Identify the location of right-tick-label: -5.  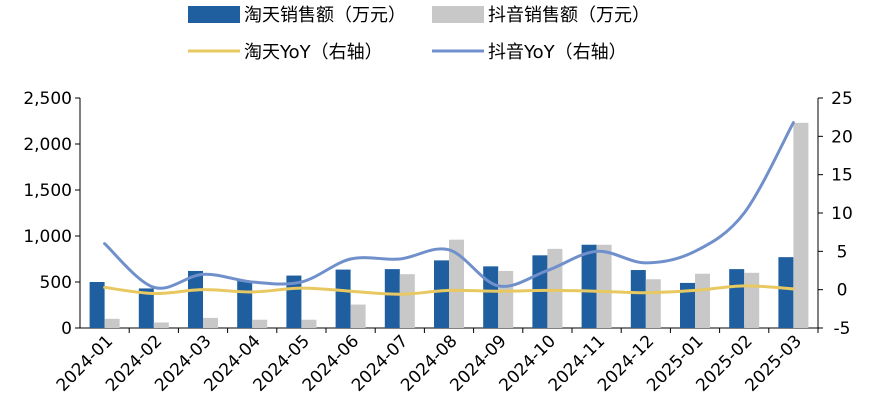
(842, 329).